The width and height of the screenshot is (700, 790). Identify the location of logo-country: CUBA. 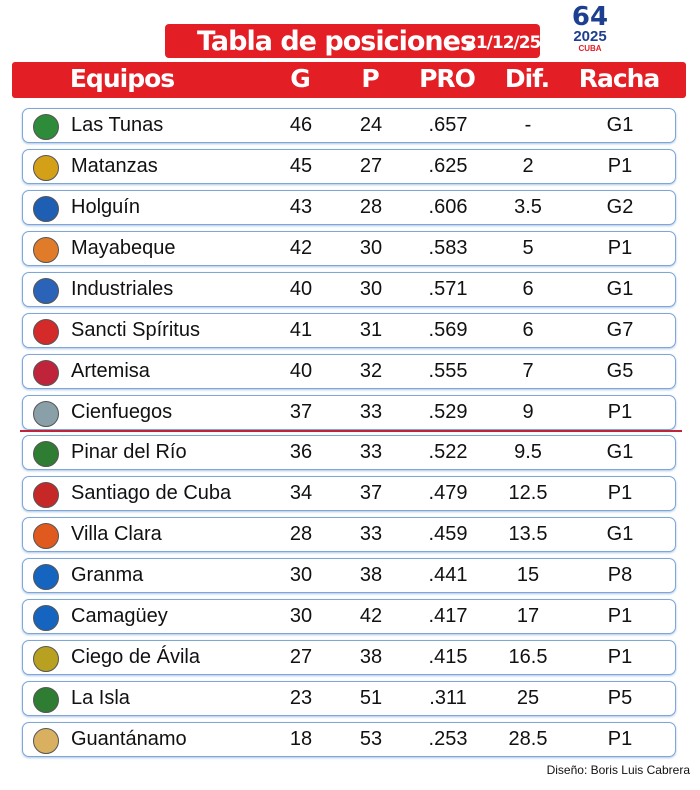
(590, 48).